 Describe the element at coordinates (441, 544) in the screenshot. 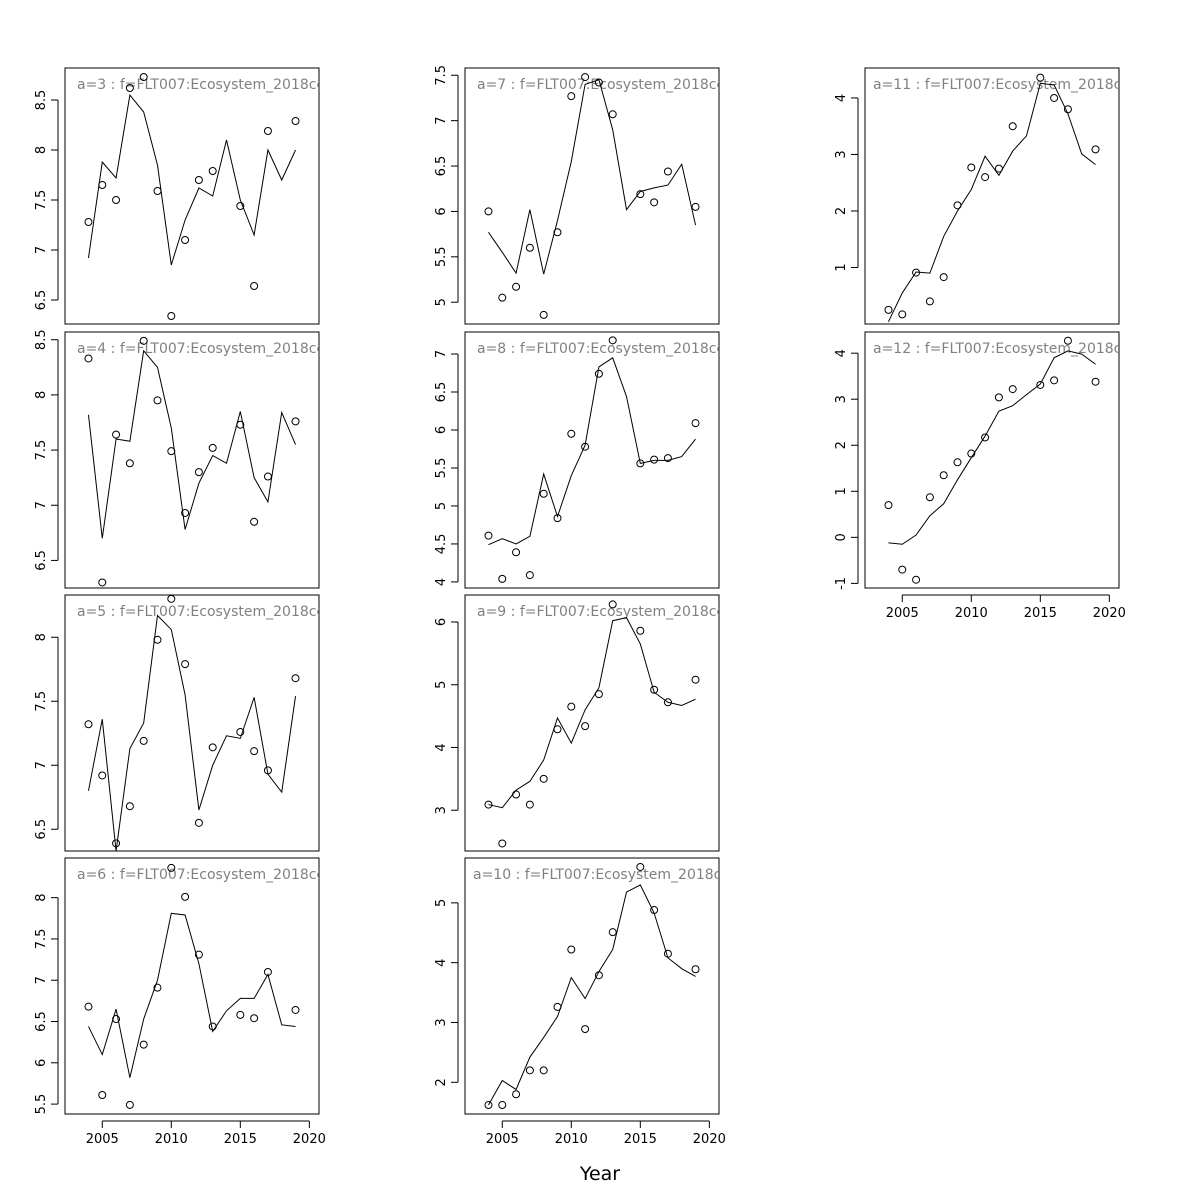

I see `y-tick-label: 4.5` at that location.